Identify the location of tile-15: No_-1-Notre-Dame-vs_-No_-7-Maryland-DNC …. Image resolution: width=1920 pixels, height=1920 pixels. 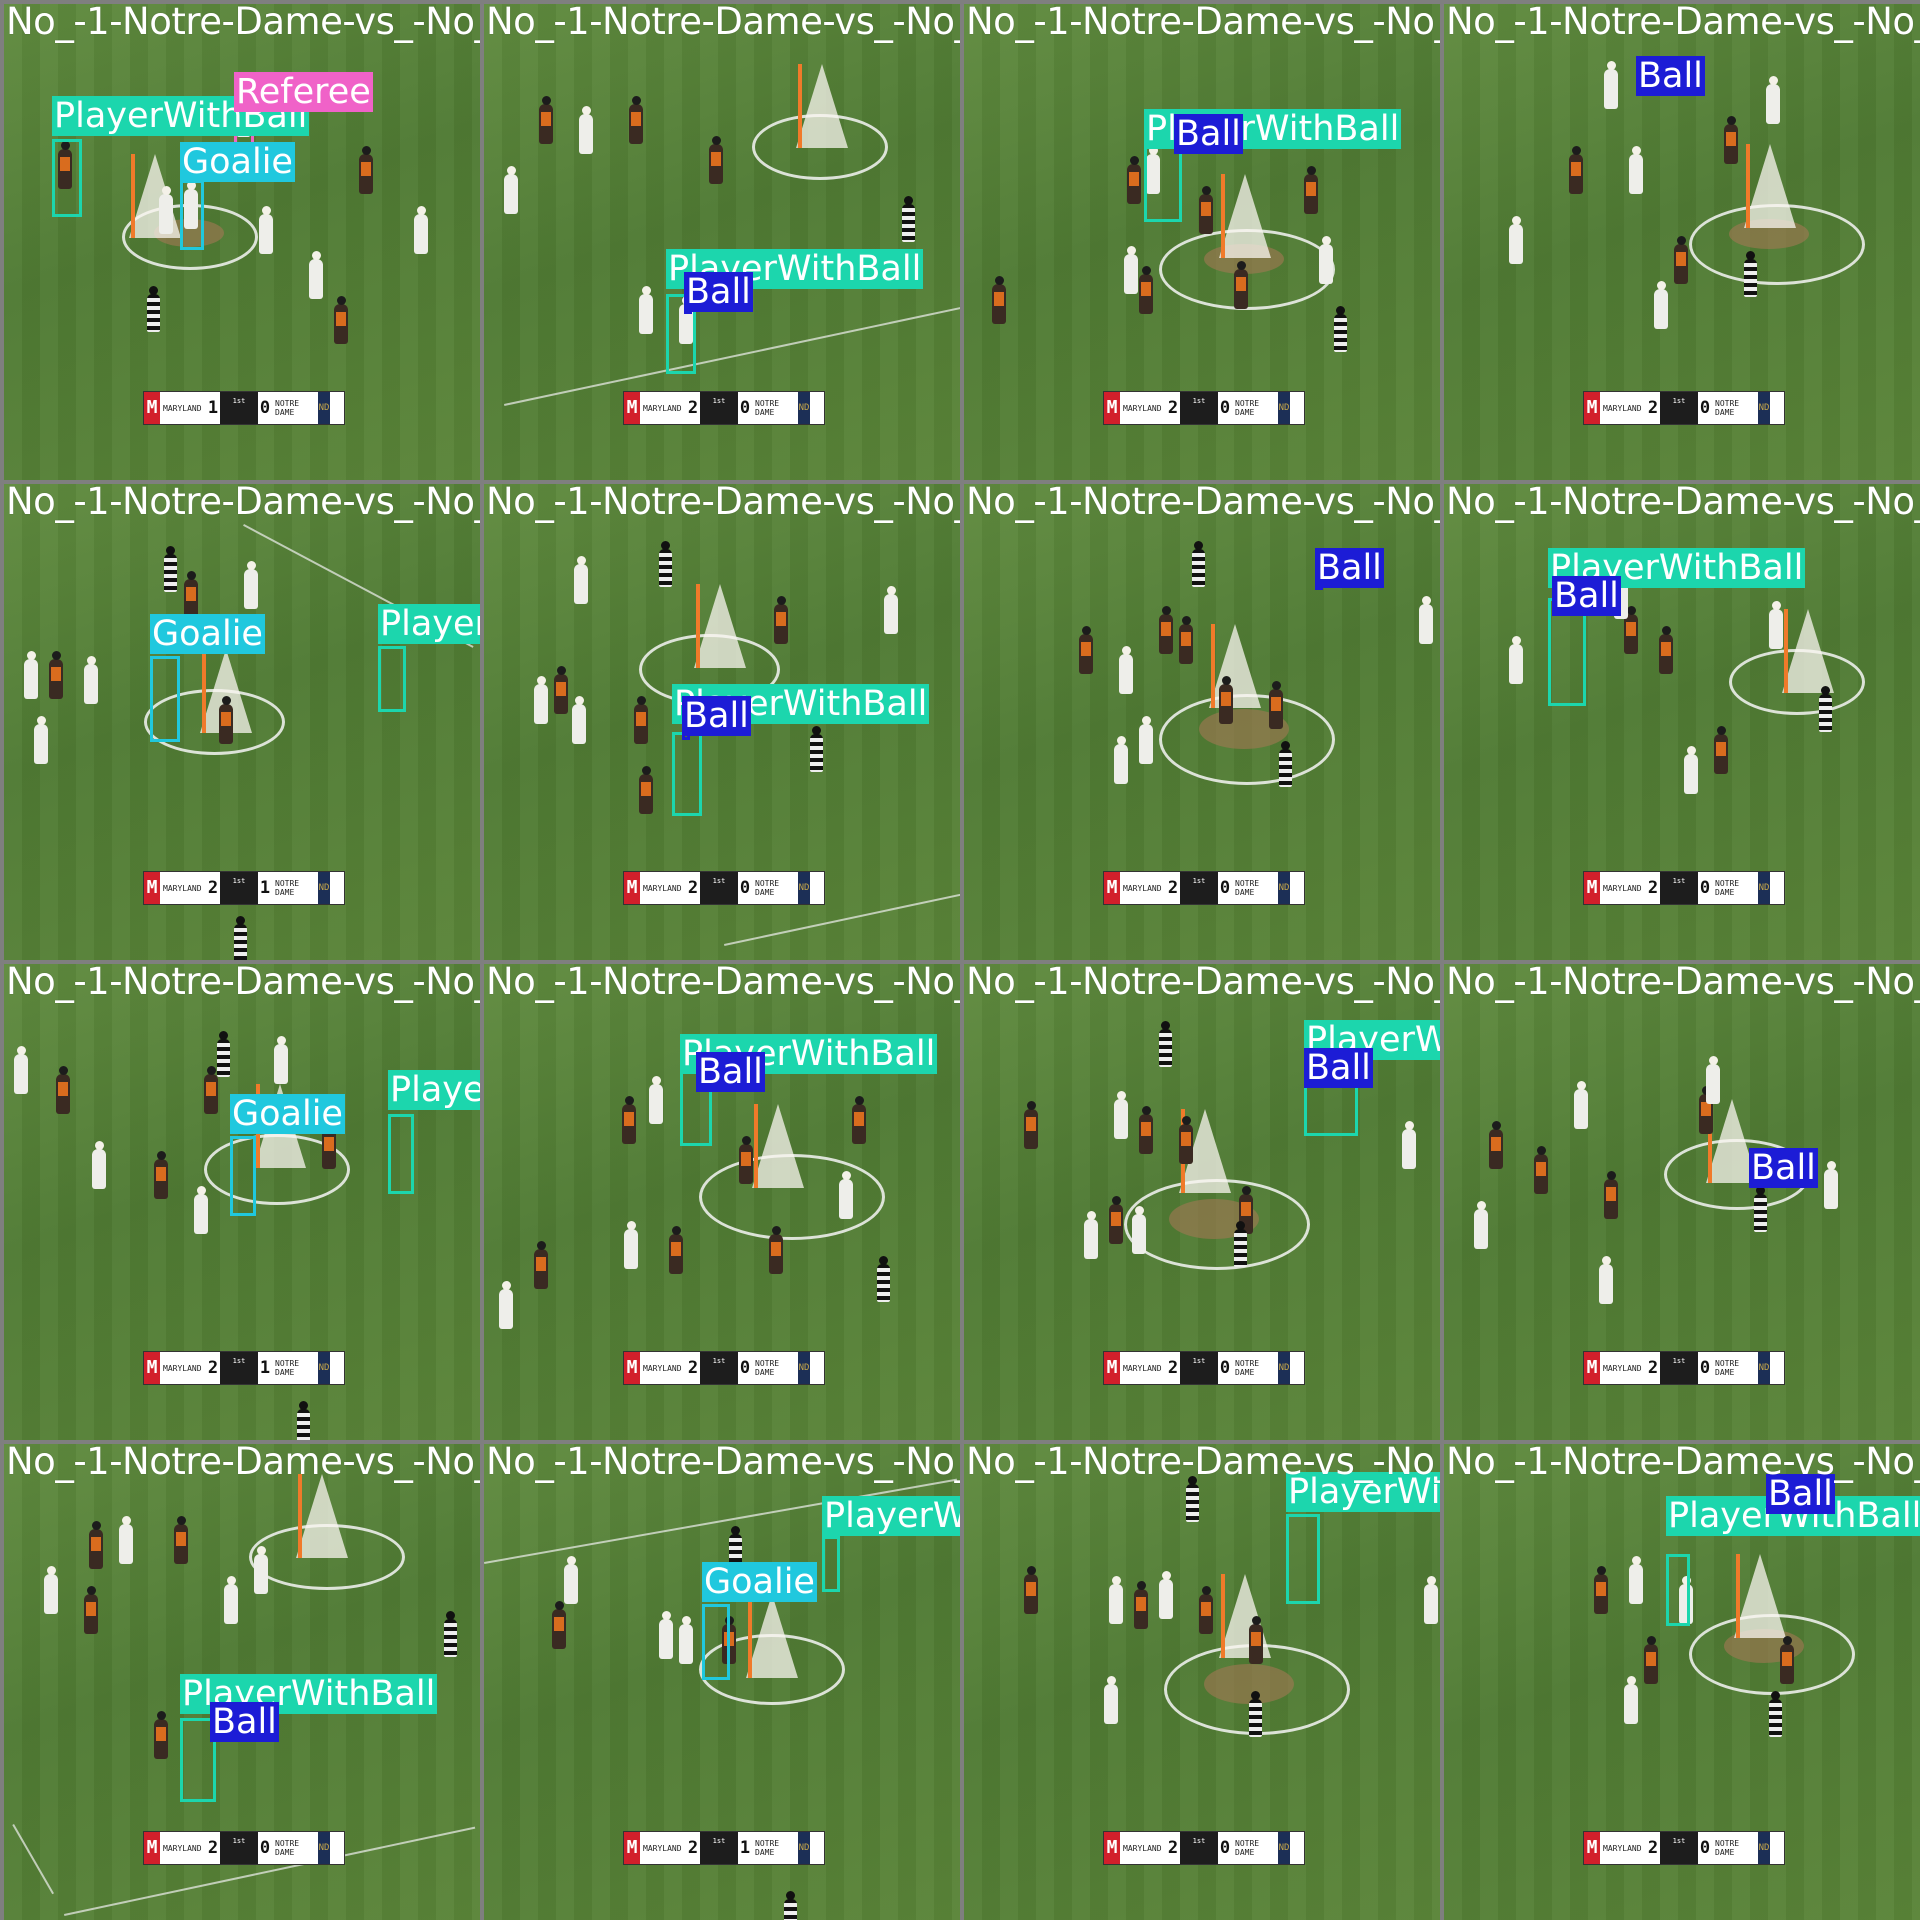
(1202, 1682).